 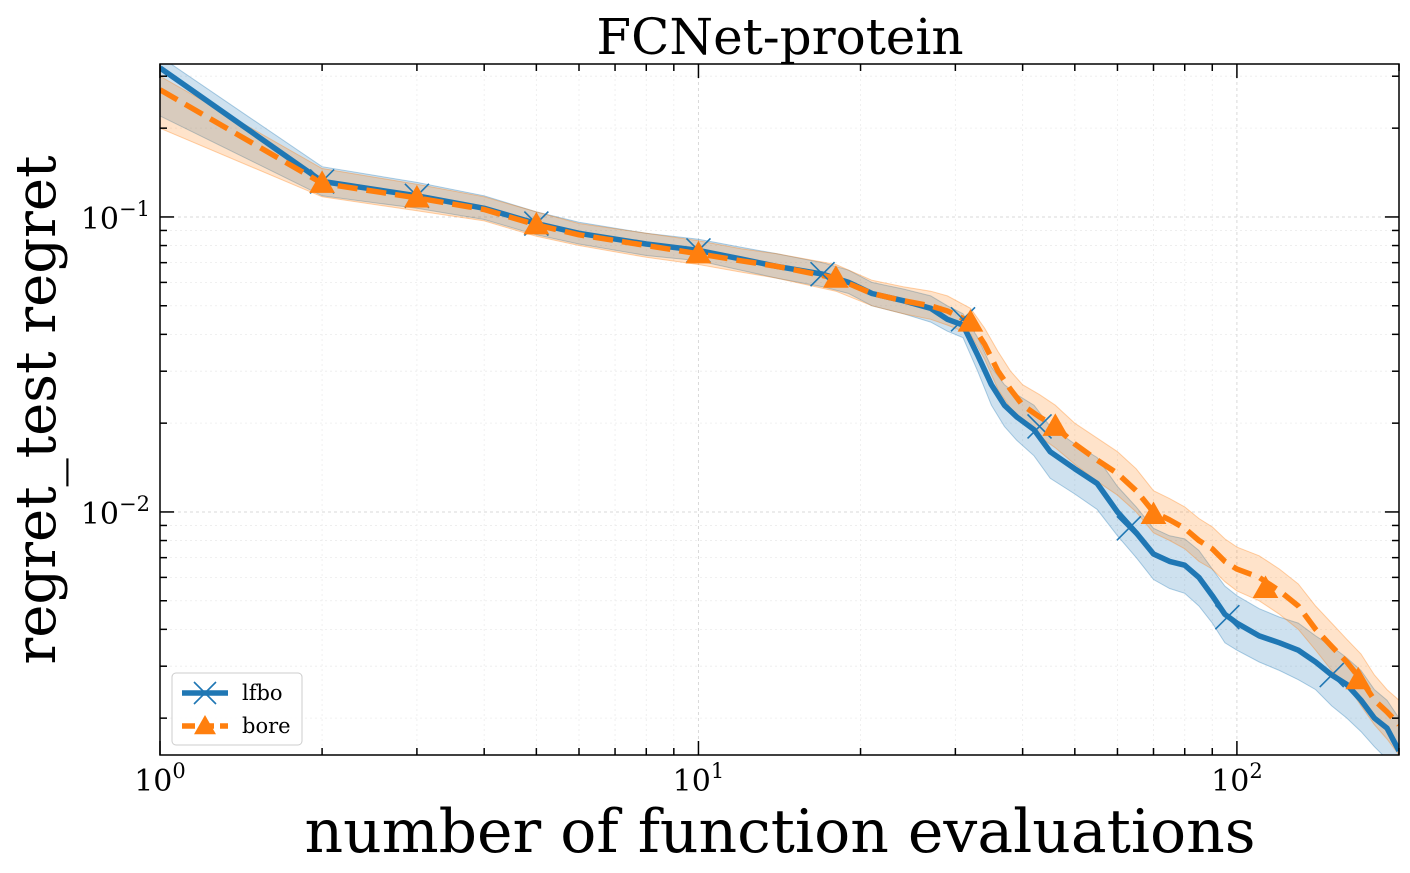 I want to click on y-tick-label: 10⁻¹, so click(x=115, y=217).